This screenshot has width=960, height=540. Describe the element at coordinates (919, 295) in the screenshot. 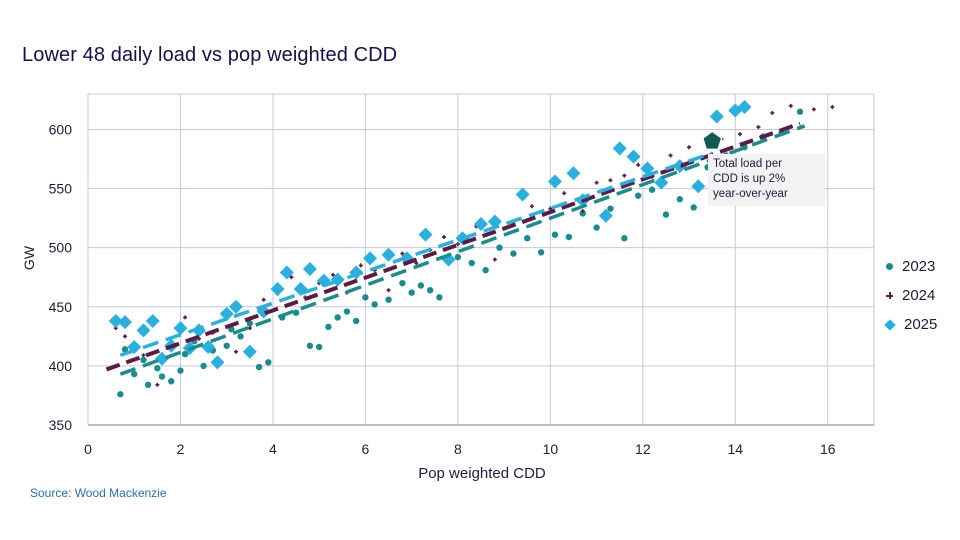

I see `legend-label: 2024` at that location.